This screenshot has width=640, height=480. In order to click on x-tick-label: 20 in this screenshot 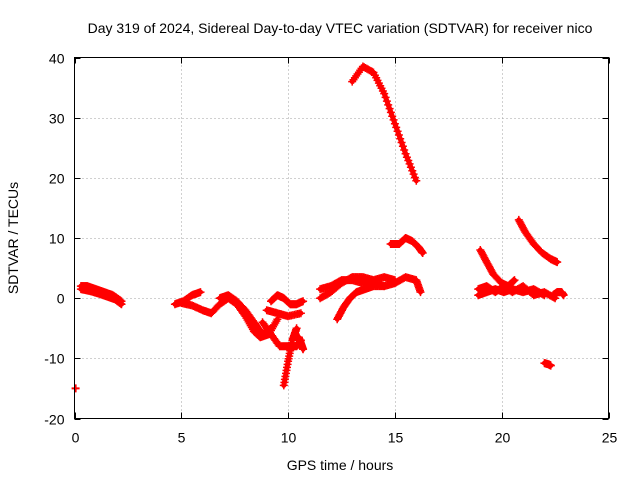, I will do `click(503, 438)`.